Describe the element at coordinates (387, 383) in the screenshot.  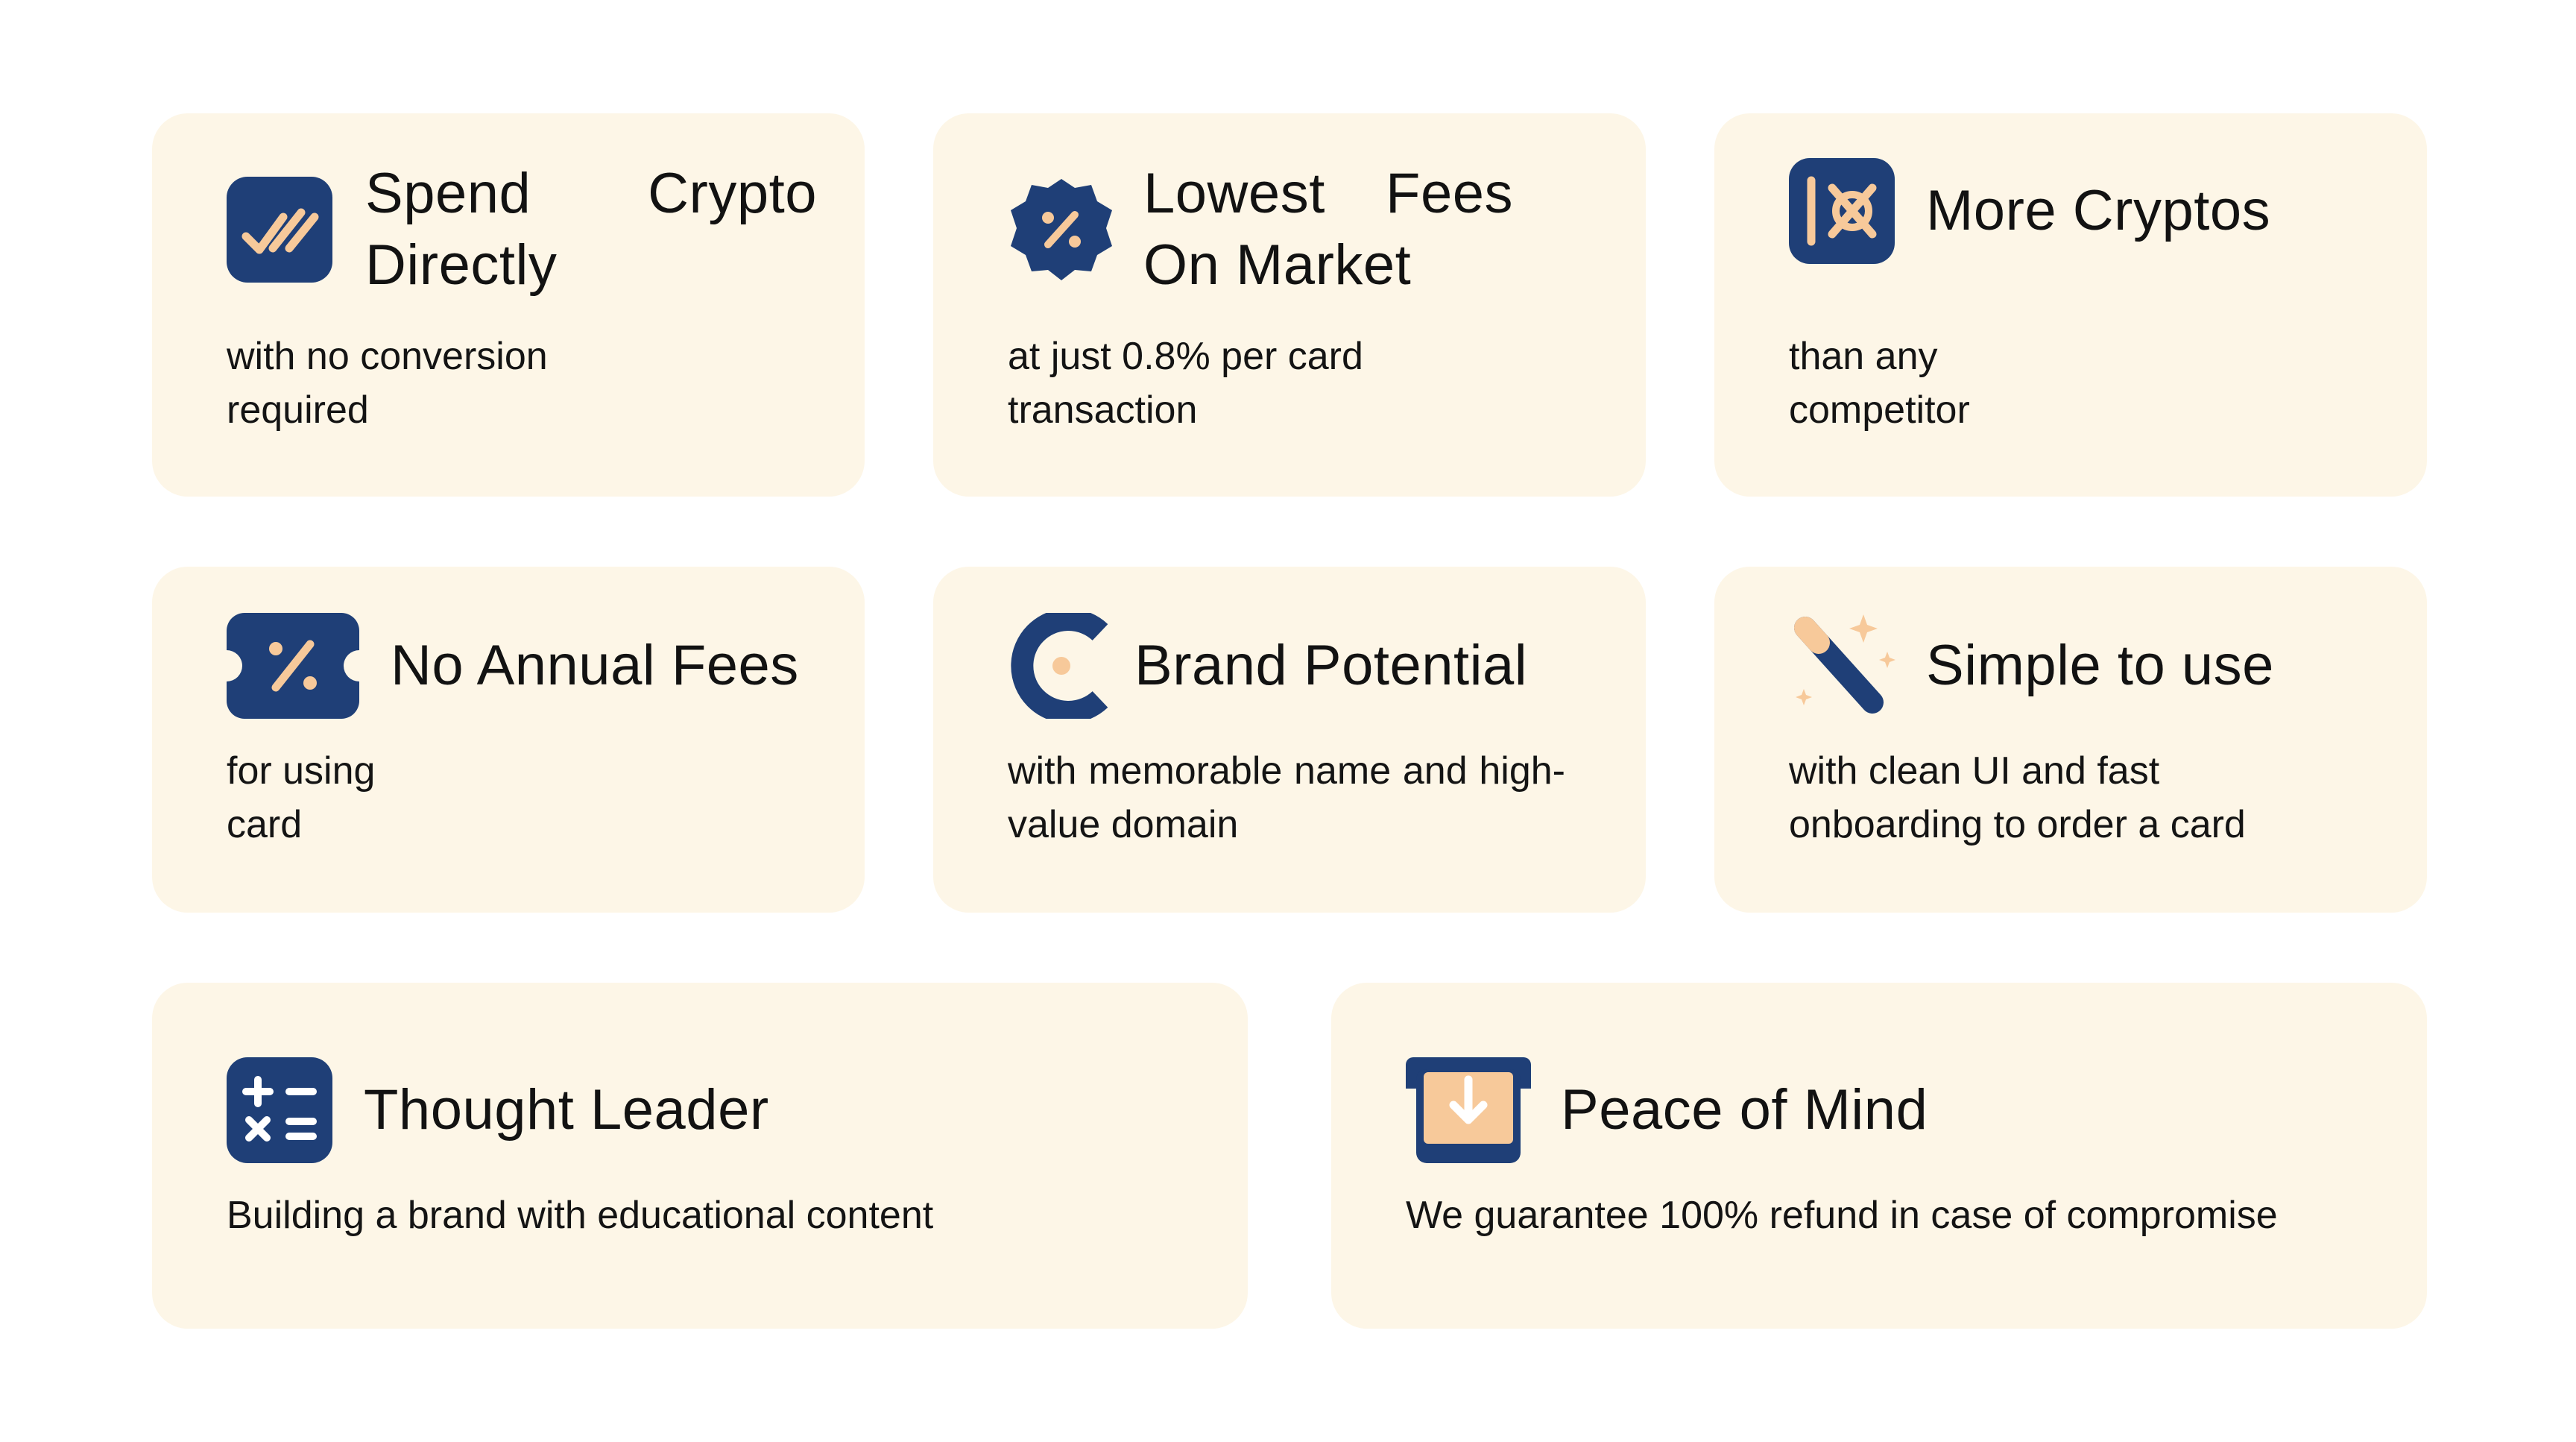
I see `feature-description: with no conversion required` at that location.